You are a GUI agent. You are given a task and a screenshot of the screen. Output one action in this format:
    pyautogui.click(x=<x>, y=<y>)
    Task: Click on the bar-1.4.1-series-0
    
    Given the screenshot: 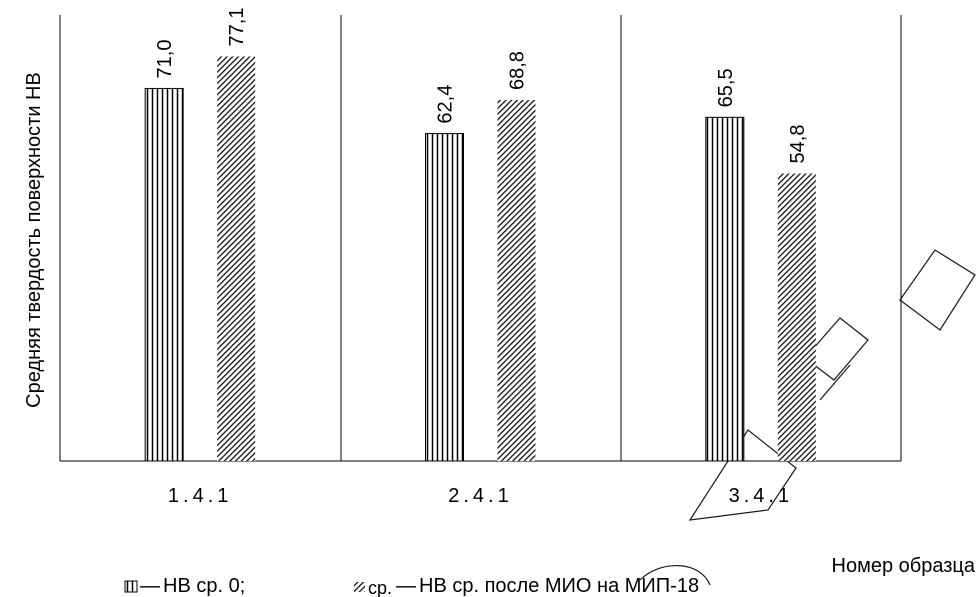 What is the action you would take?
    pyautogui.click(x=164, y=274)
    